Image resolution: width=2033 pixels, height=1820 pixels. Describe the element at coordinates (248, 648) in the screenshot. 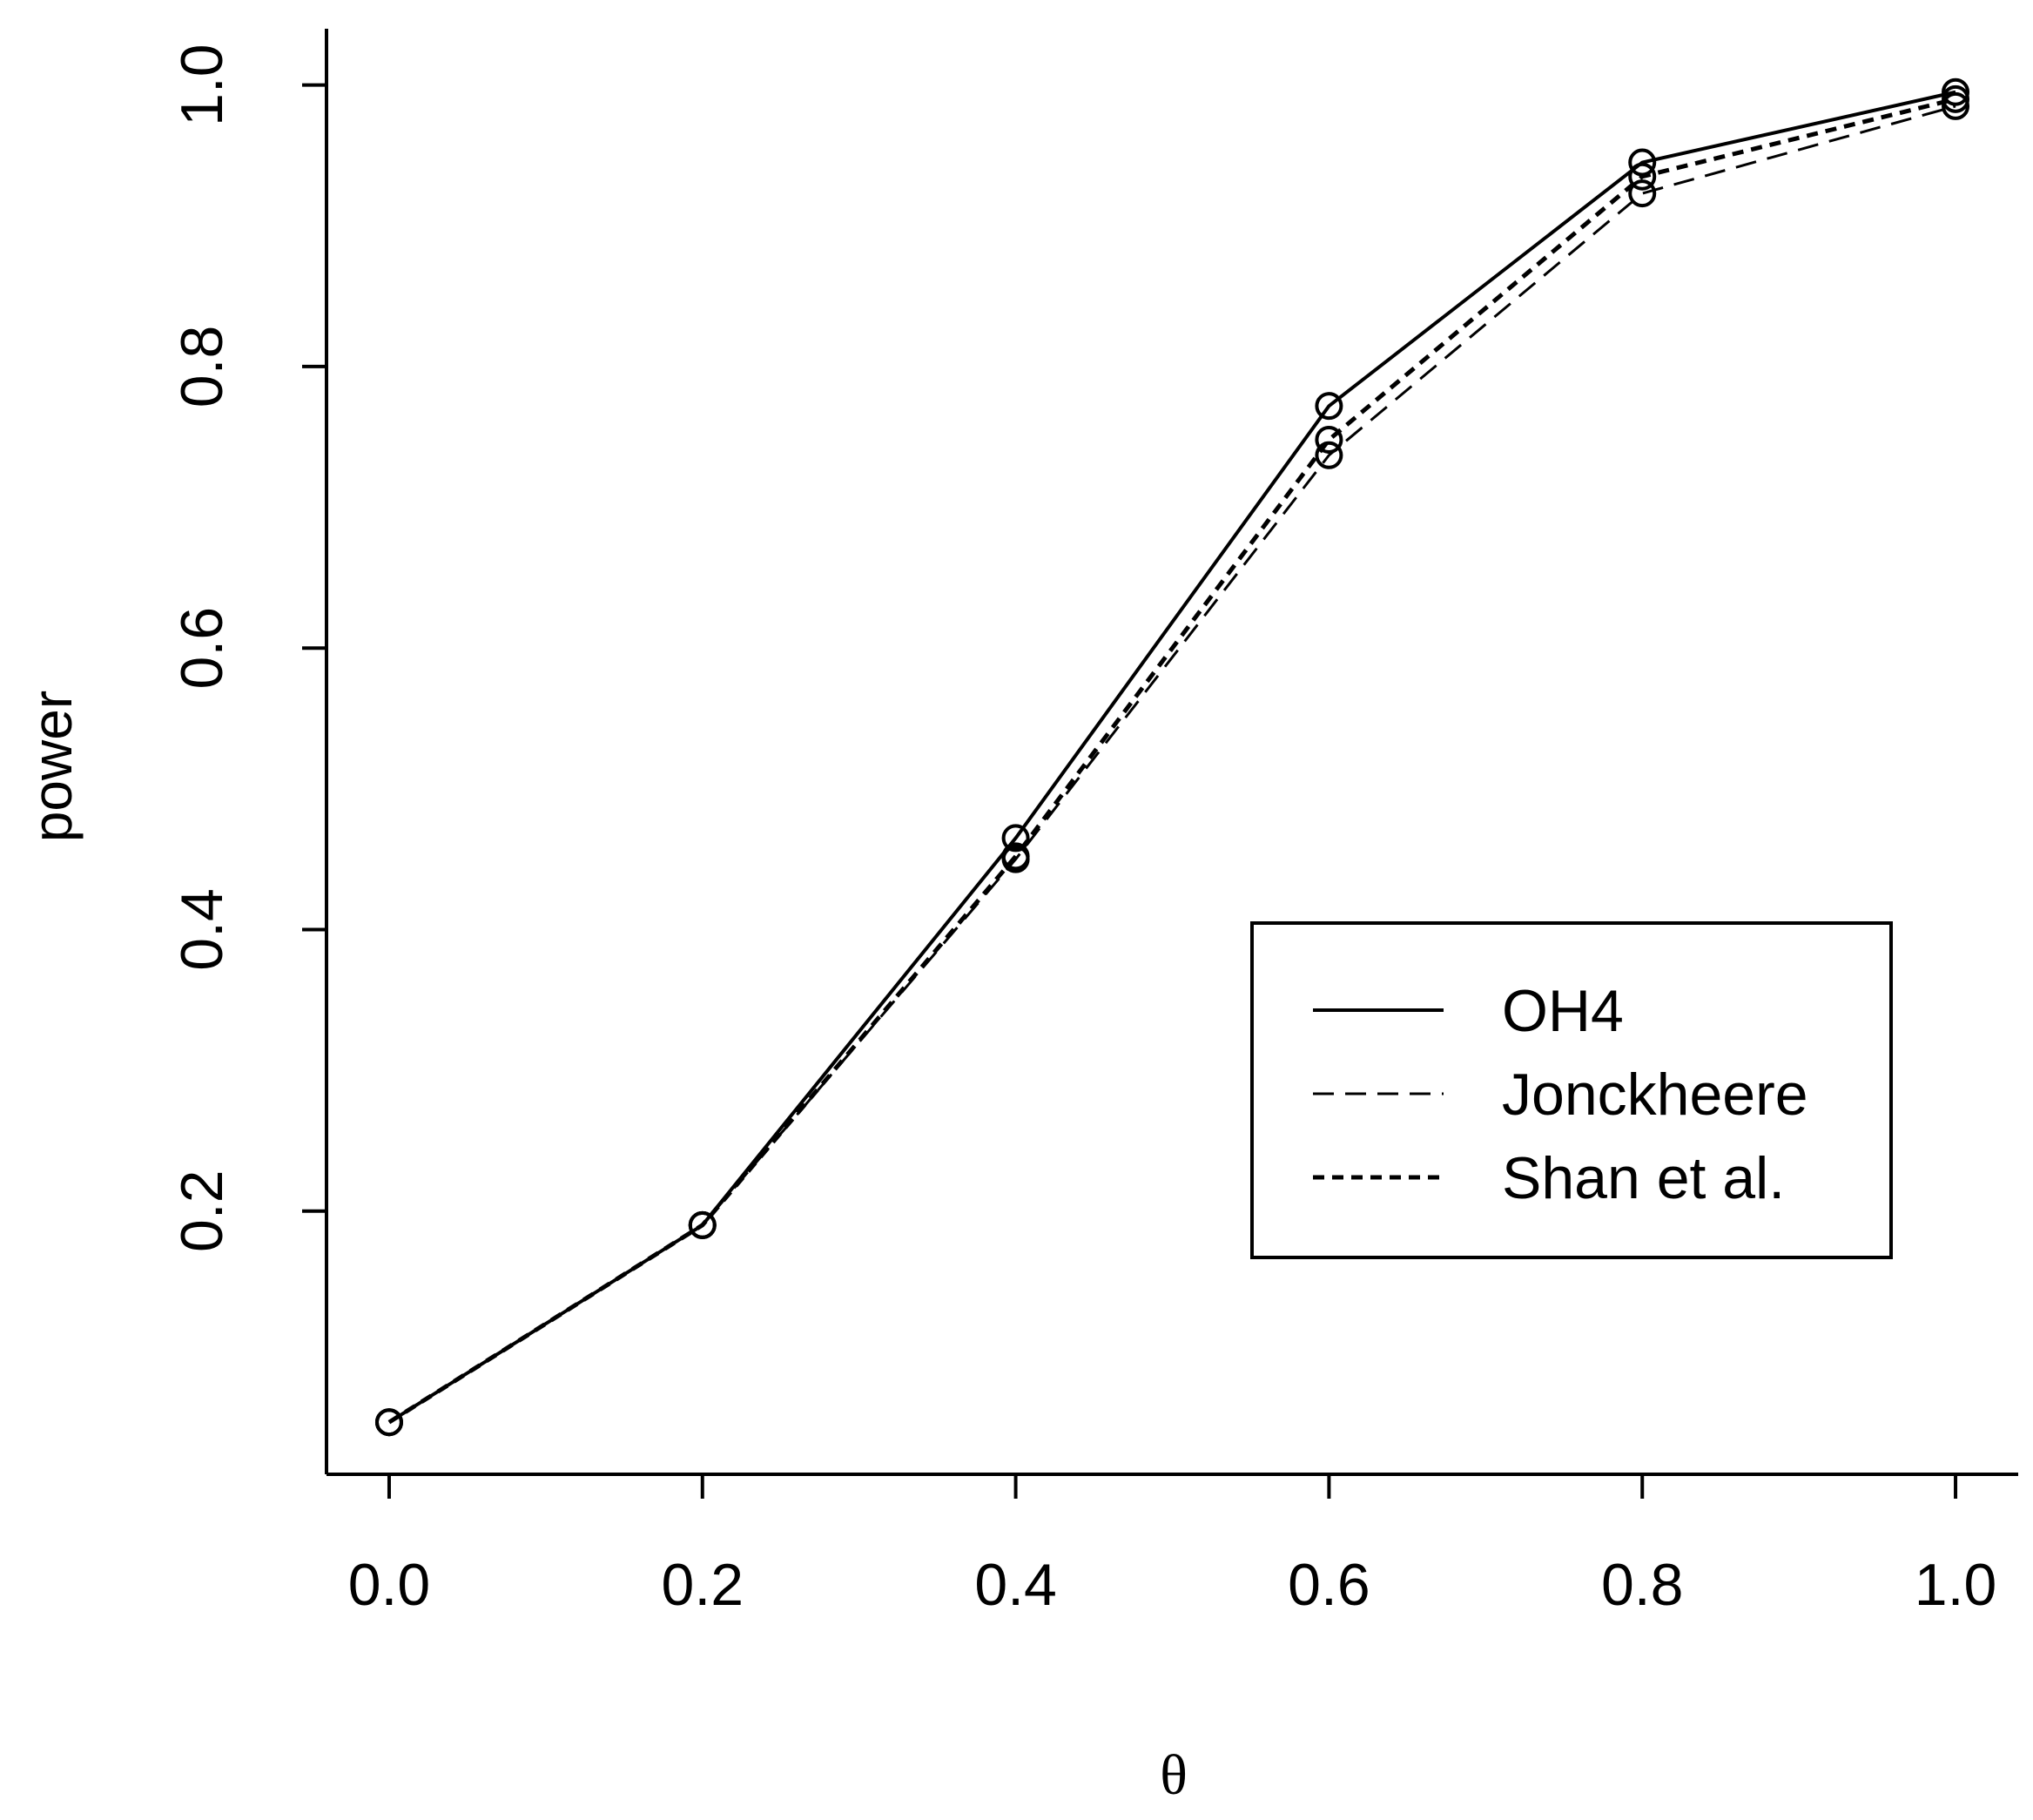

I see `y-ticks: 0.2 0.4 0.6 0.8 1.0` at that location.